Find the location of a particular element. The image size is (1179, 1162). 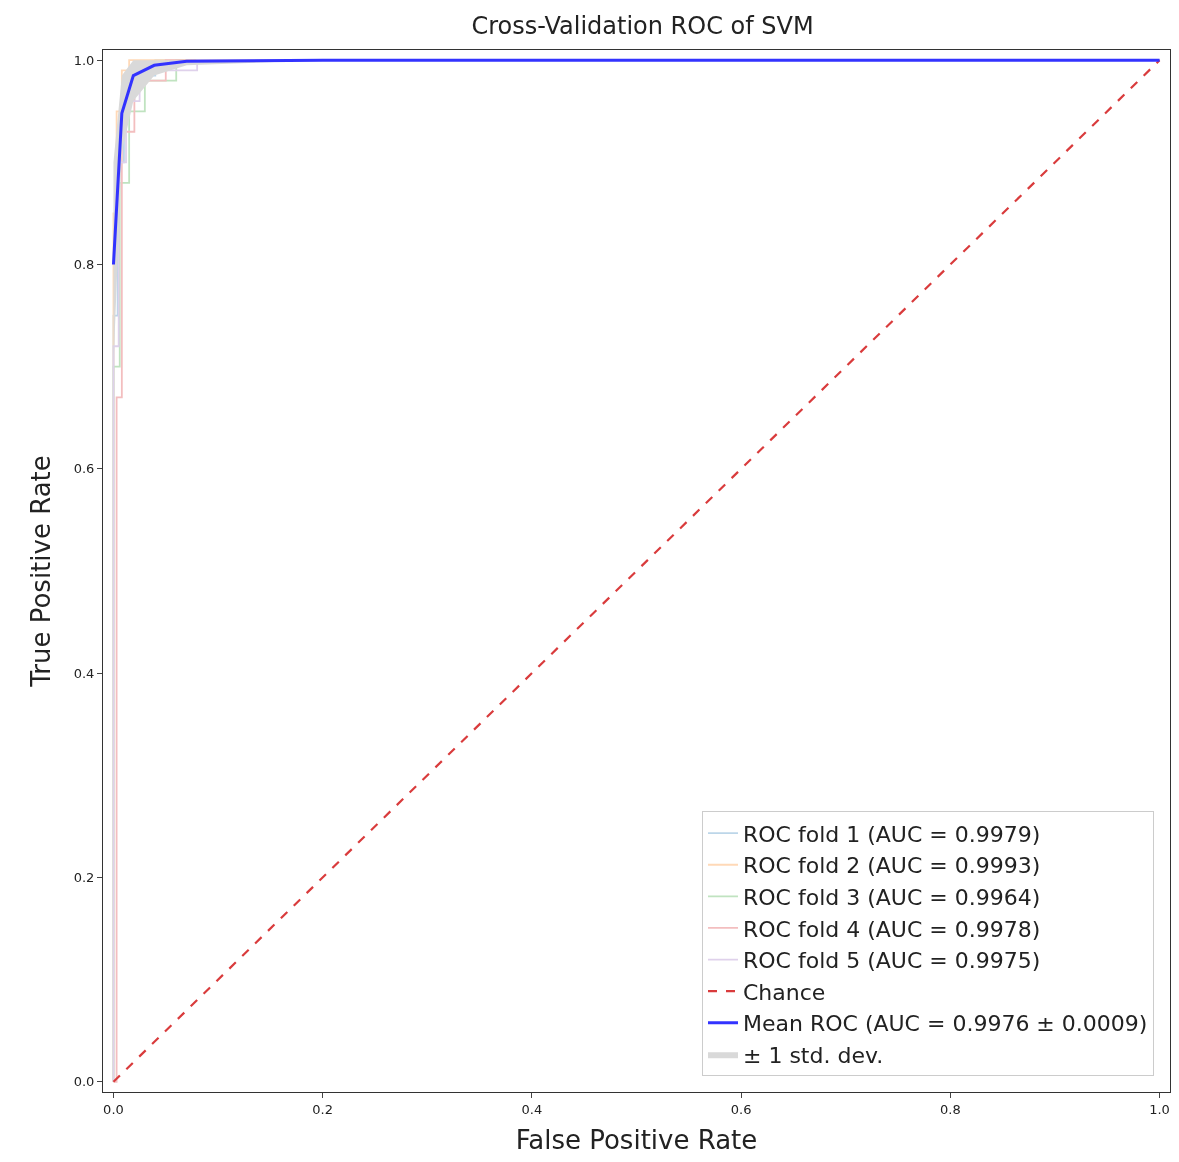

legend-label: ROC fold 3 (AUC = 0.9964) is located at coordinates (891, 897).